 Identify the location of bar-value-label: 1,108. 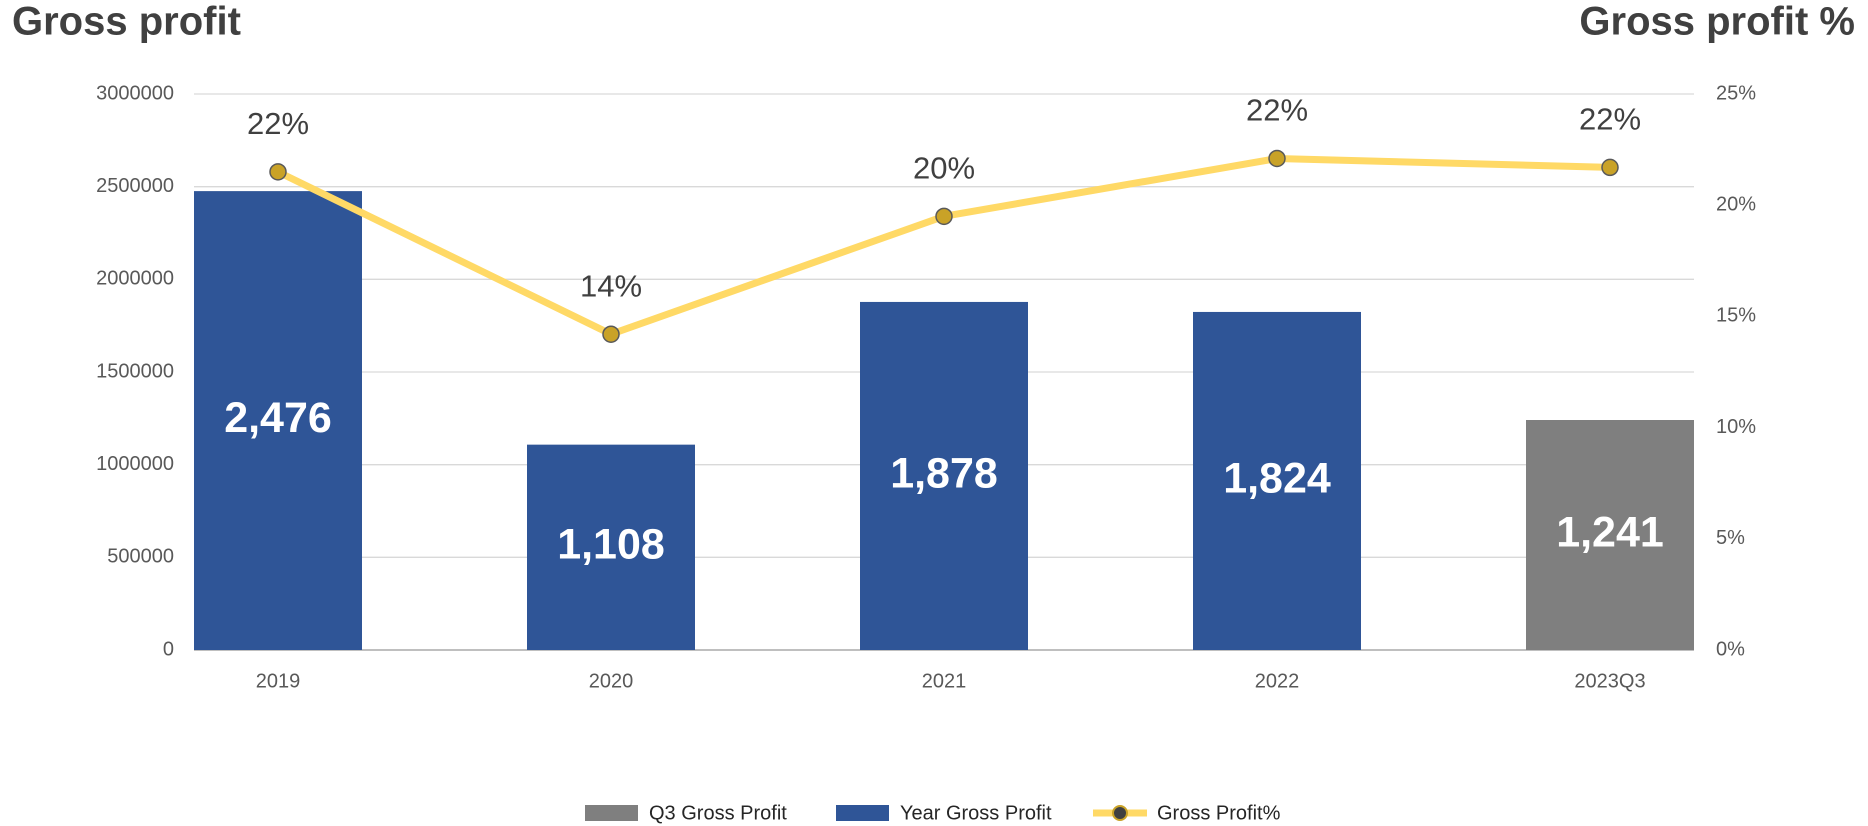
(611, 545).